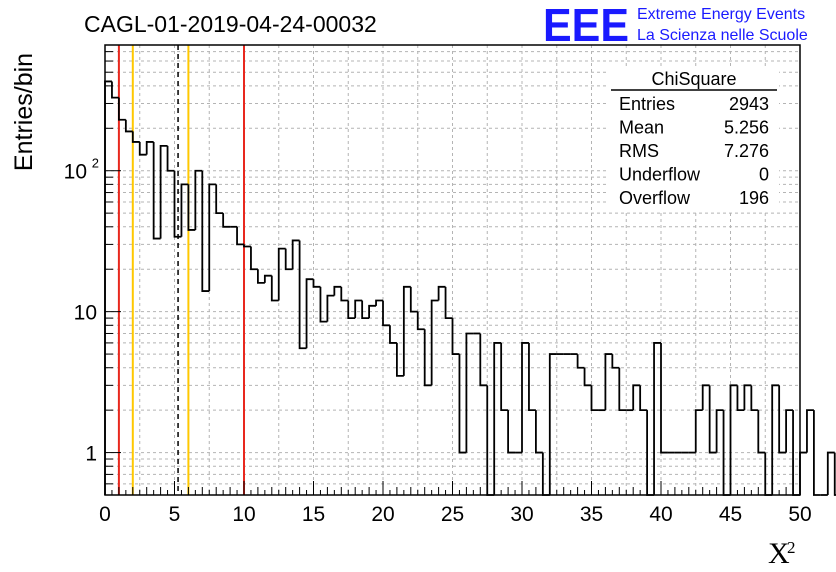 The width and height of the screenshot is (836, 572). Describe the element at coordinates (655, 198) in the screenshot. I see `stat-label: Overflow` at that location.